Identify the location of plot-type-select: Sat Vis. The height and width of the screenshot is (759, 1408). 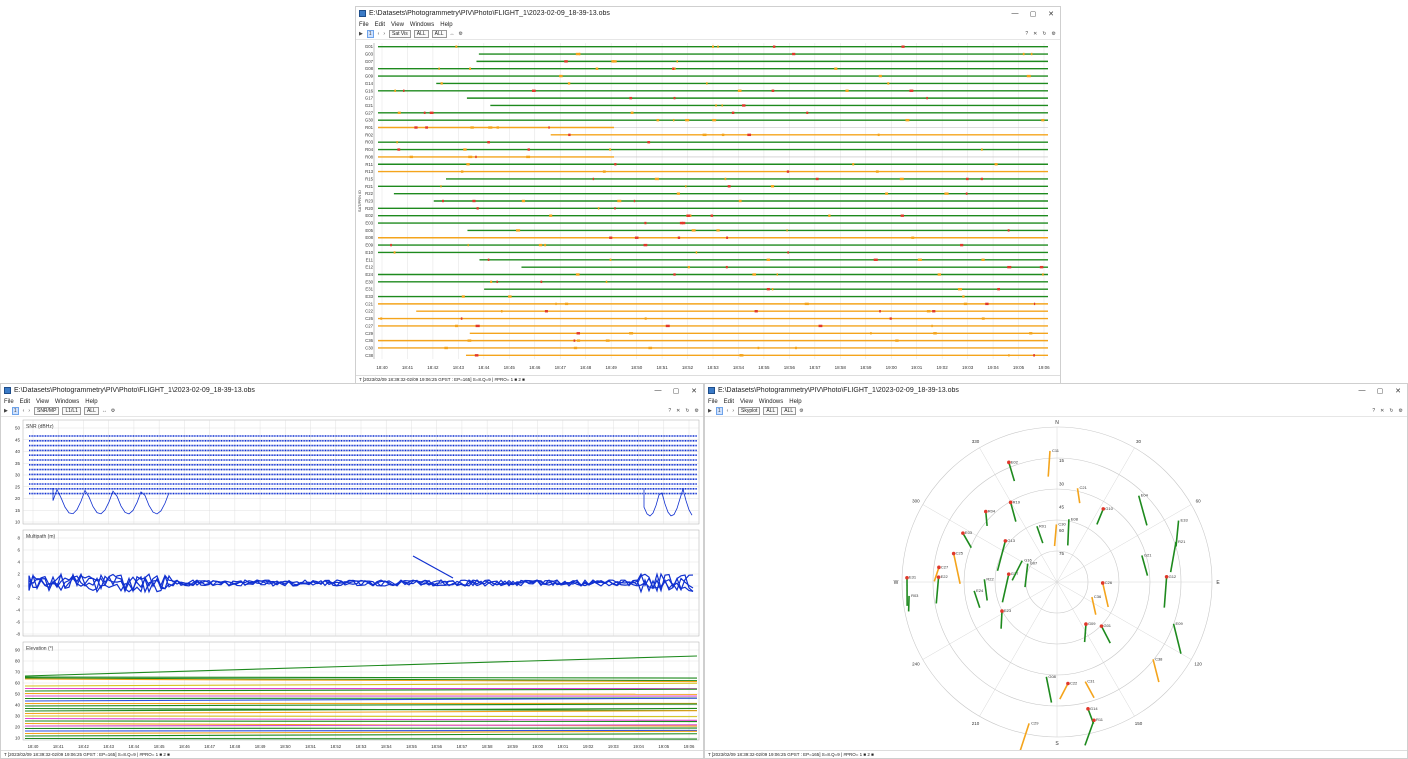
(399, 34).